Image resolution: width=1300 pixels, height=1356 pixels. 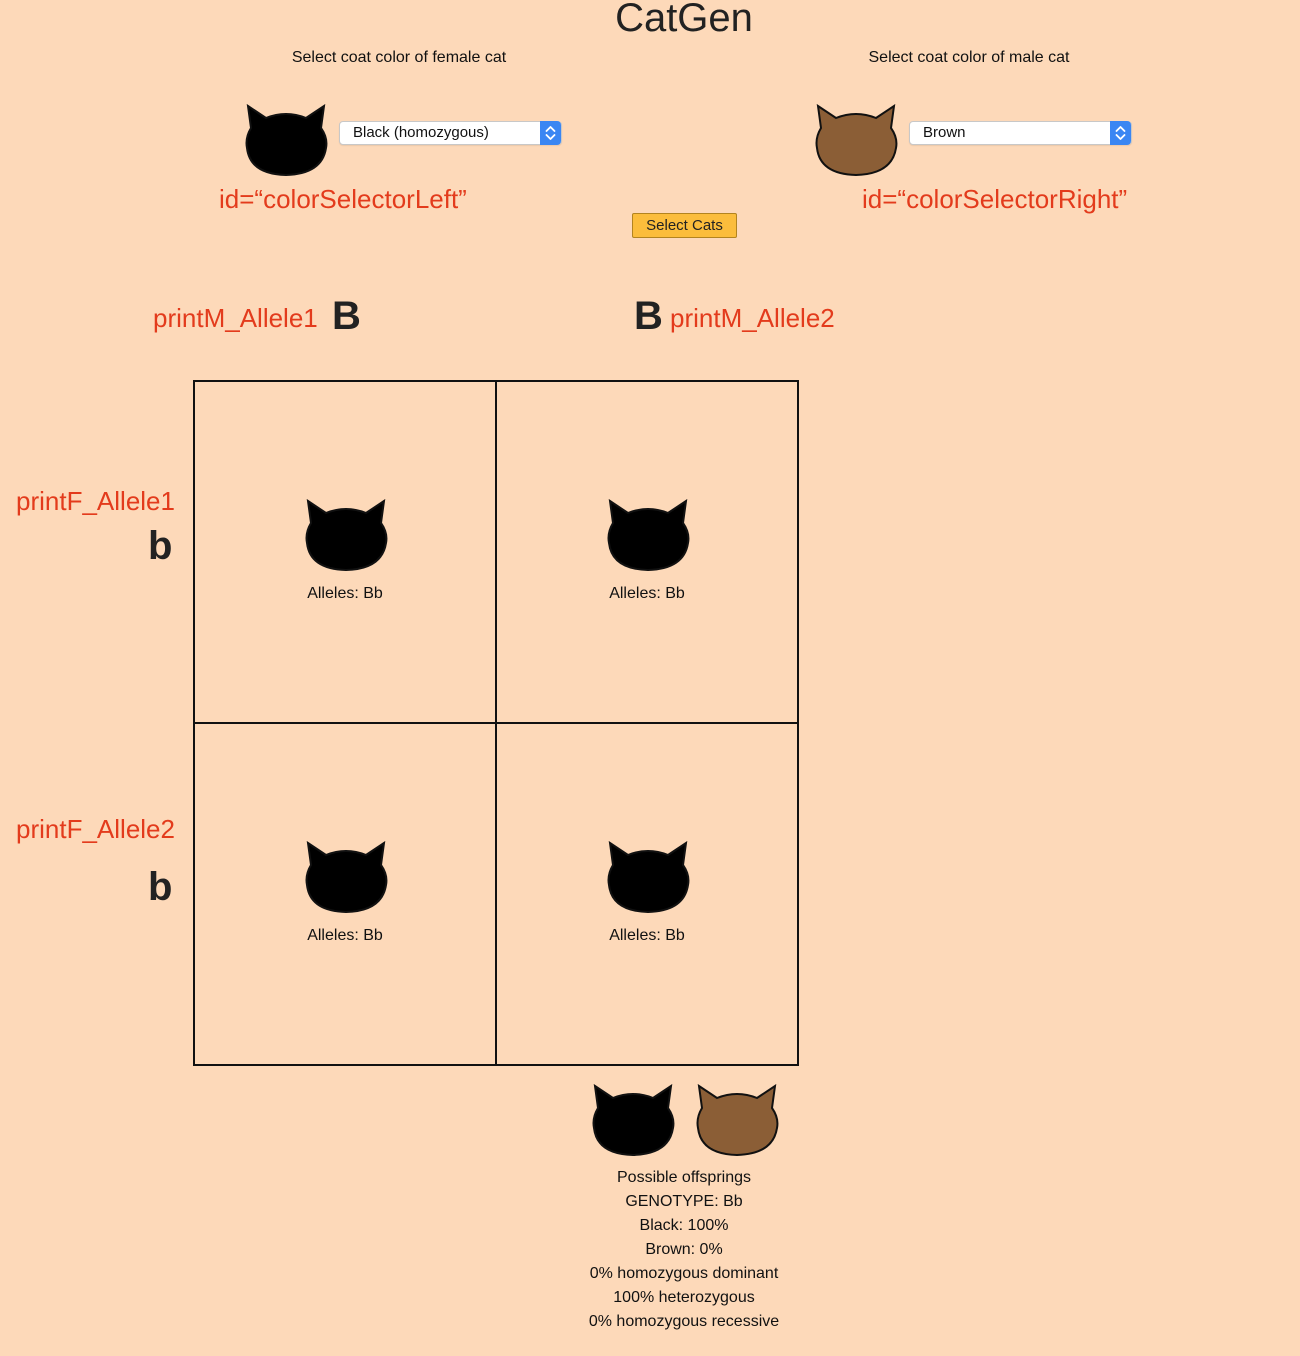 I want to click on punnett-divider-horizontal, so click(x=496, y=723).